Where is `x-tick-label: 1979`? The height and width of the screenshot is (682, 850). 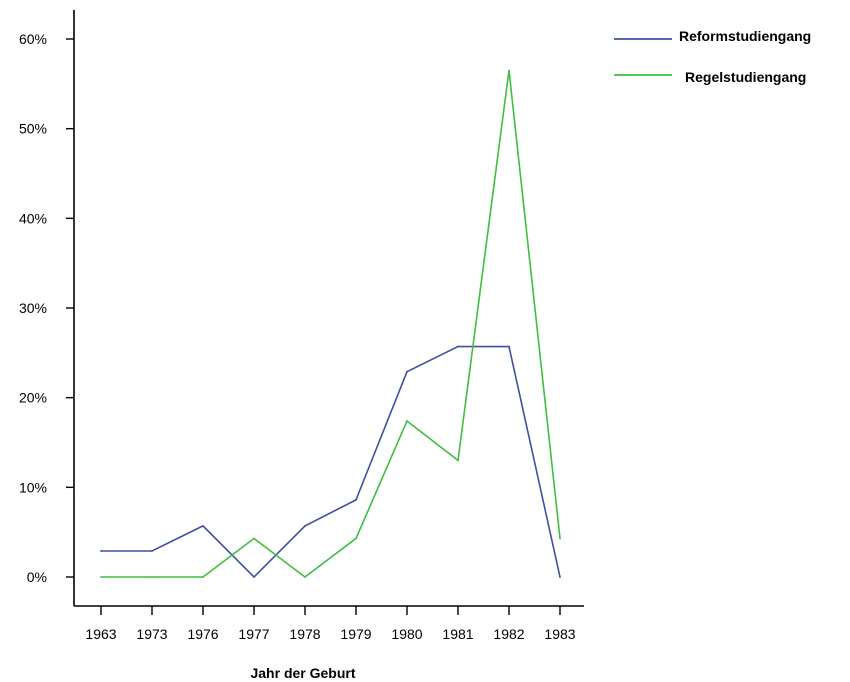 x-tick-label: 1979 is located at coordinates (355, 634).